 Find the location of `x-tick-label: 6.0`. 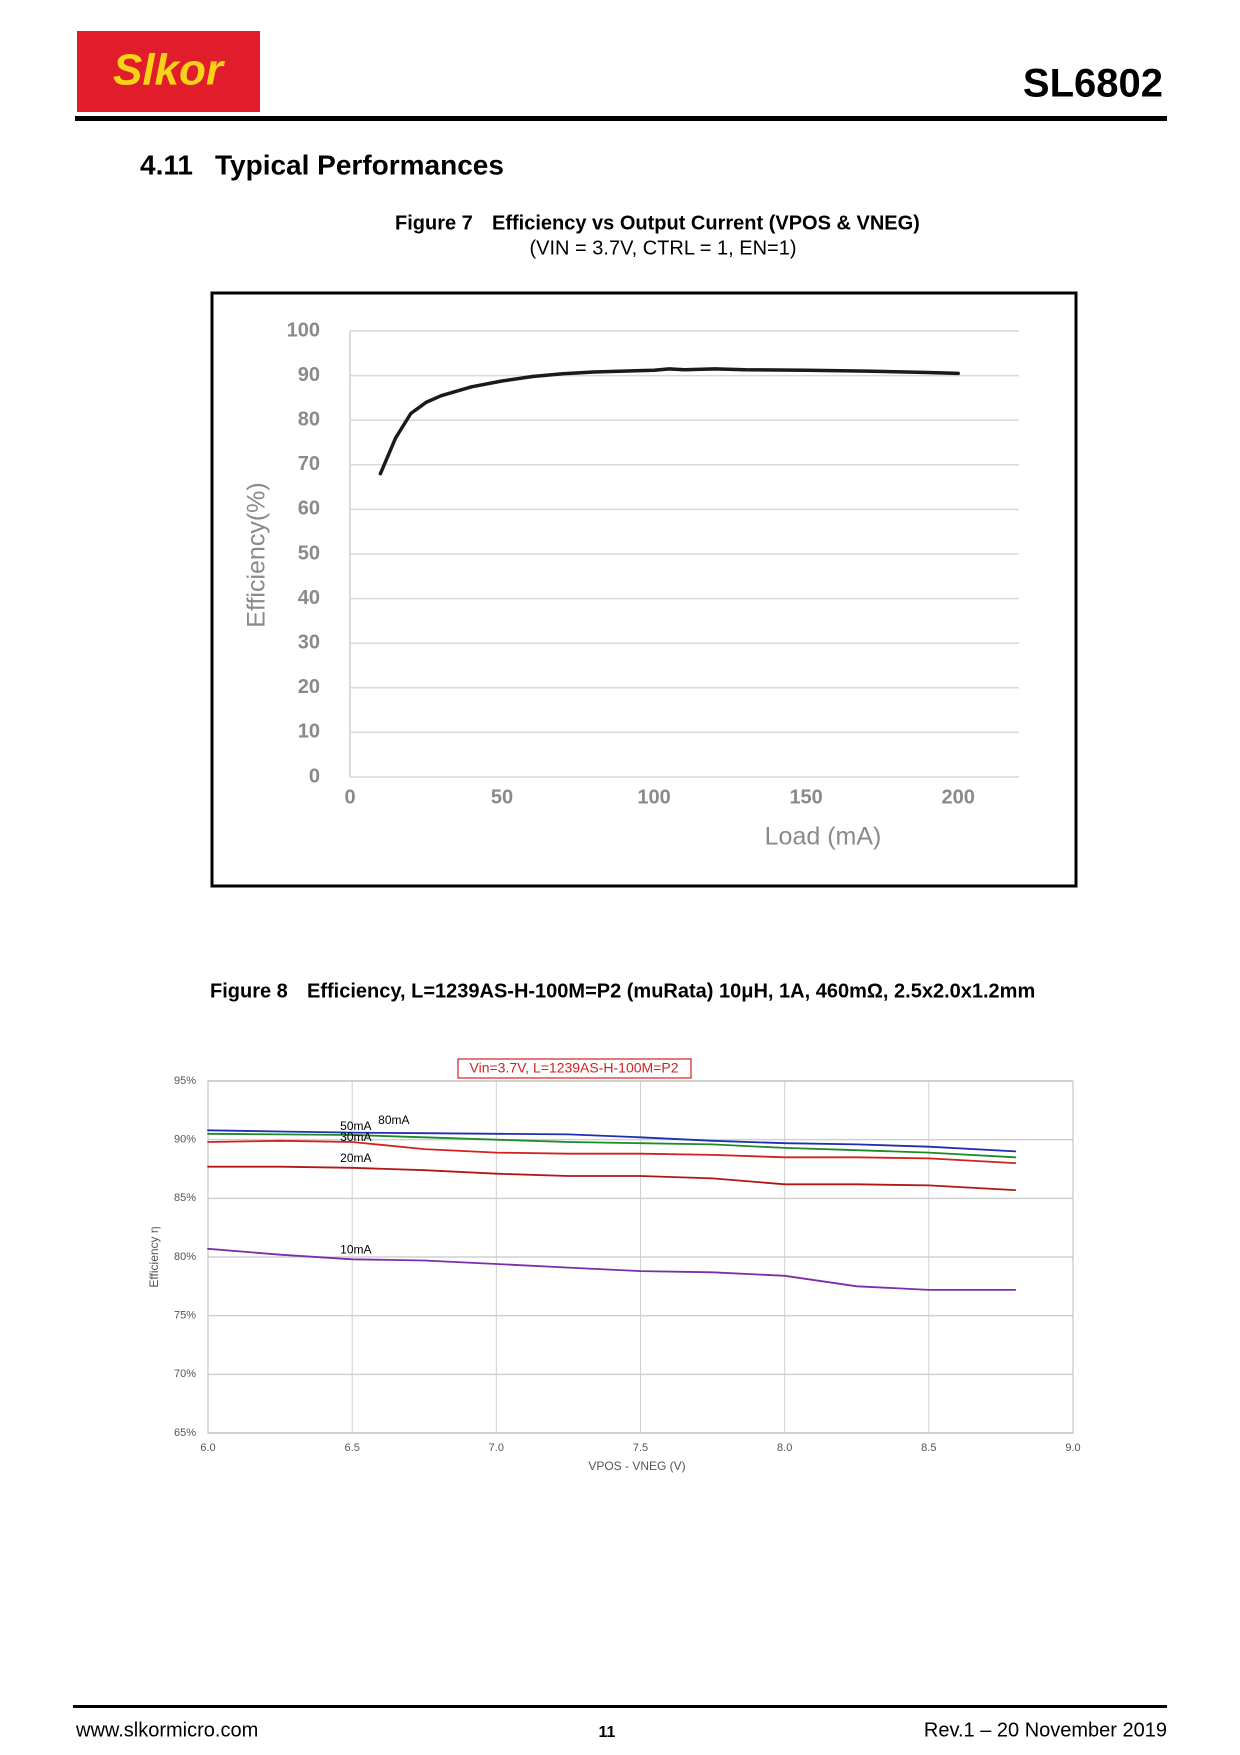

x-tick-label: 6.0 is located at coordinates (207, 1448).